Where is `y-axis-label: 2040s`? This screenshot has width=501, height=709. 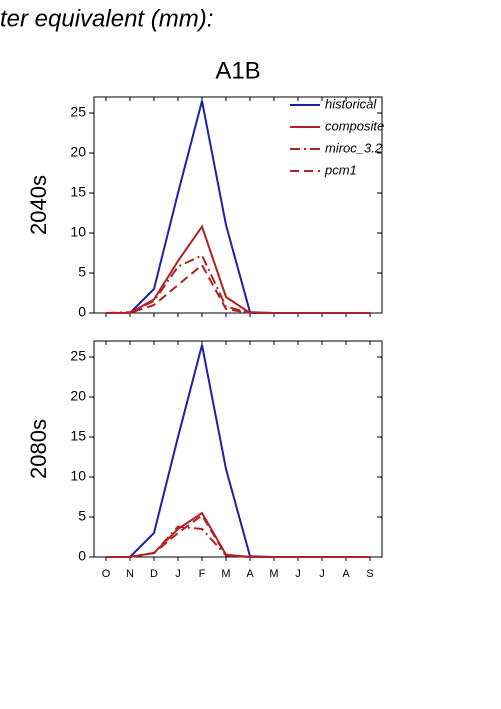
y-axis-label: 2040s is located at coordinates (38, 205).